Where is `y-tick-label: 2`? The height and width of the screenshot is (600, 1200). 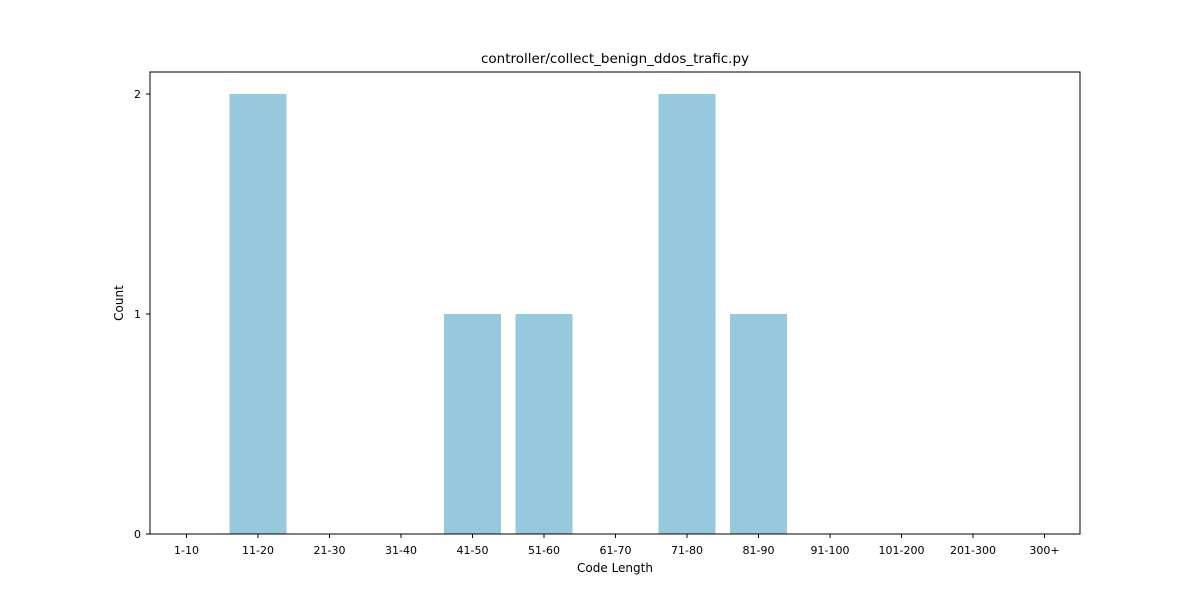 y-tick-label: 2 is located at coordinates (137, 94).